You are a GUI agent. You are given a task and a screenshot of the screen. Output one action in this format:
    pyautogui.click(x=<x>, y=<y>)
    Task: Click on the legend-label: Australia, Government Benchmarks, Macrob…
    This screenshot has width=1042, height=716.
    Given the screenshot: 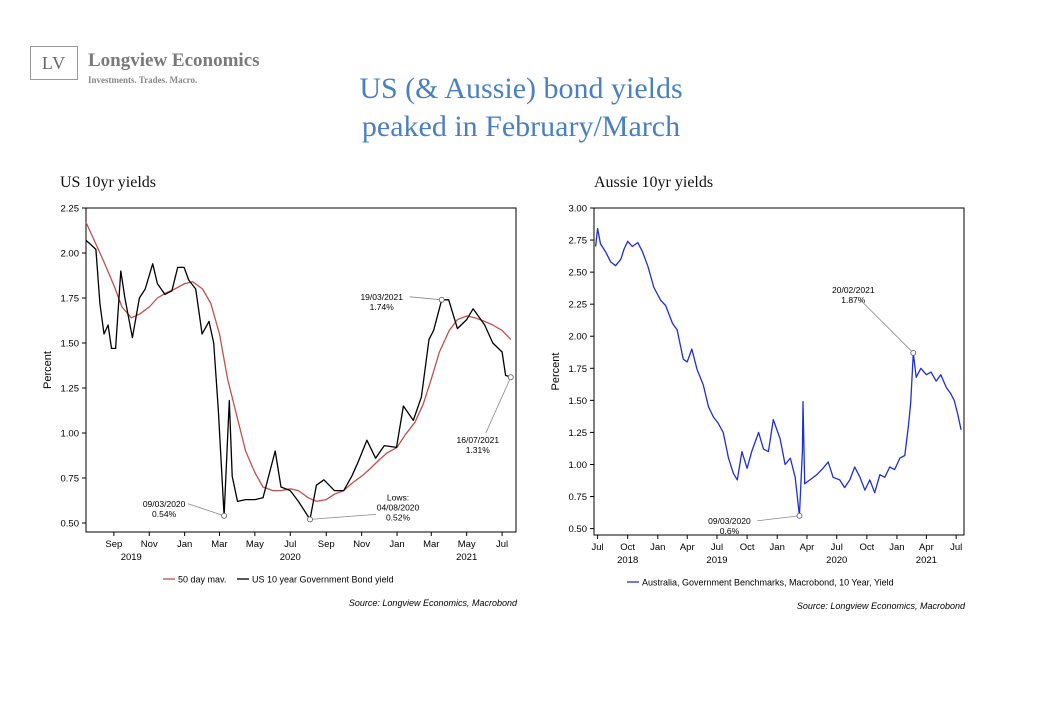 What is the action you would take?
    pyautogui.click(x=768, y=583)
    